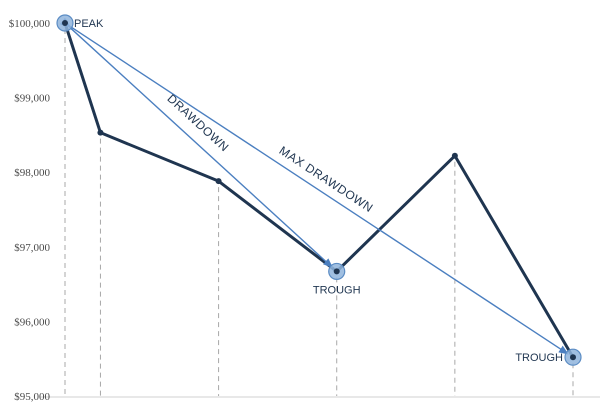  Describe the element at coordinates (32, 173) in the screenshot. I see `y-tick-label: $98,000` at that location.